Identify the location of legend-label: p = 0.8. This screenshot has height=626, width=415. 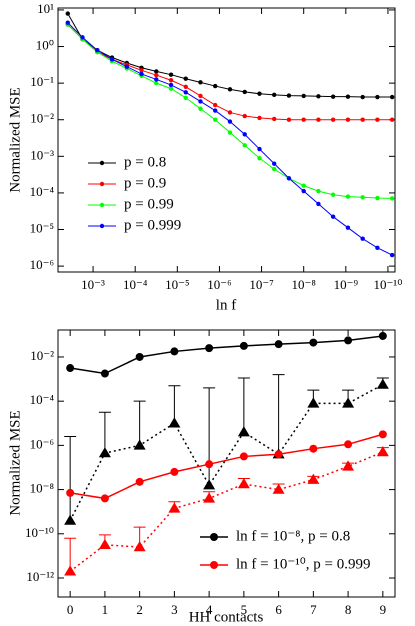
(145, 162).